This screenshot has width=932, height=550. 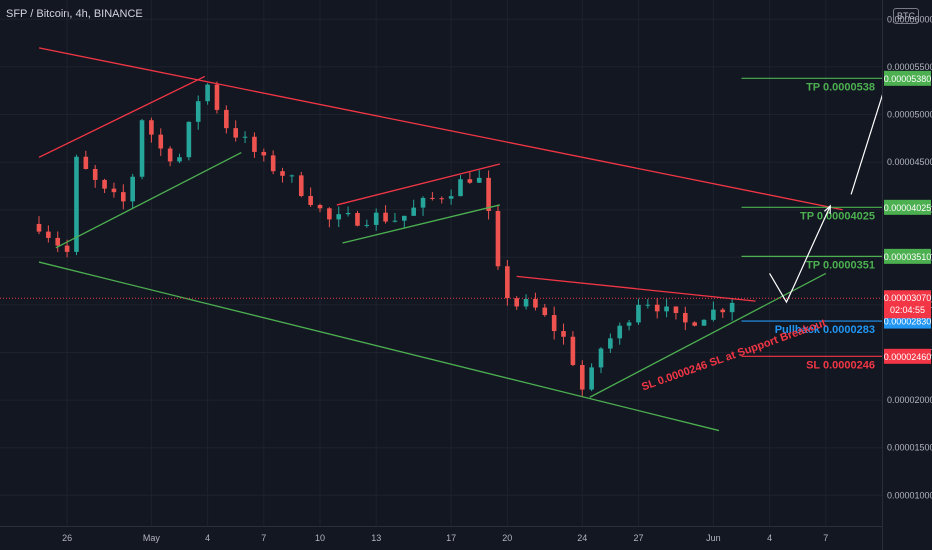 What do you see at coordinates (67, 538) in the screenshot?
I see `x-tick-label: 26` at bounding box center [67, 538].